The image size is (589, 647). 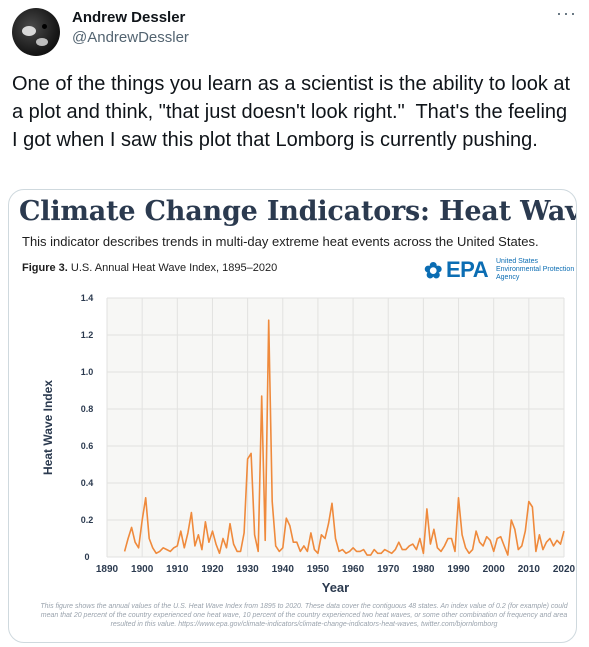 I want to click on avatar, so click(x=36, y=32).